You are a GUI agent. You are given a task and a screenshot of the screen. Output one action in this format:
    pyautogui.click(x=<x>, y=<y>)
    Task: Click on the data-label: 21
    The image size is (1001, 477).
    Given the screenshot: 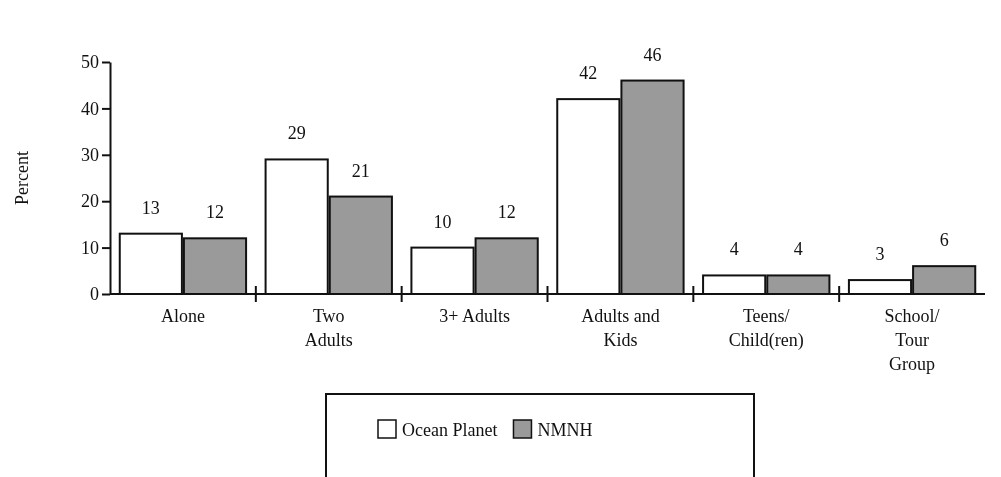 What is the action you would take?
    pyautogui.click(x=360, y=170)
    